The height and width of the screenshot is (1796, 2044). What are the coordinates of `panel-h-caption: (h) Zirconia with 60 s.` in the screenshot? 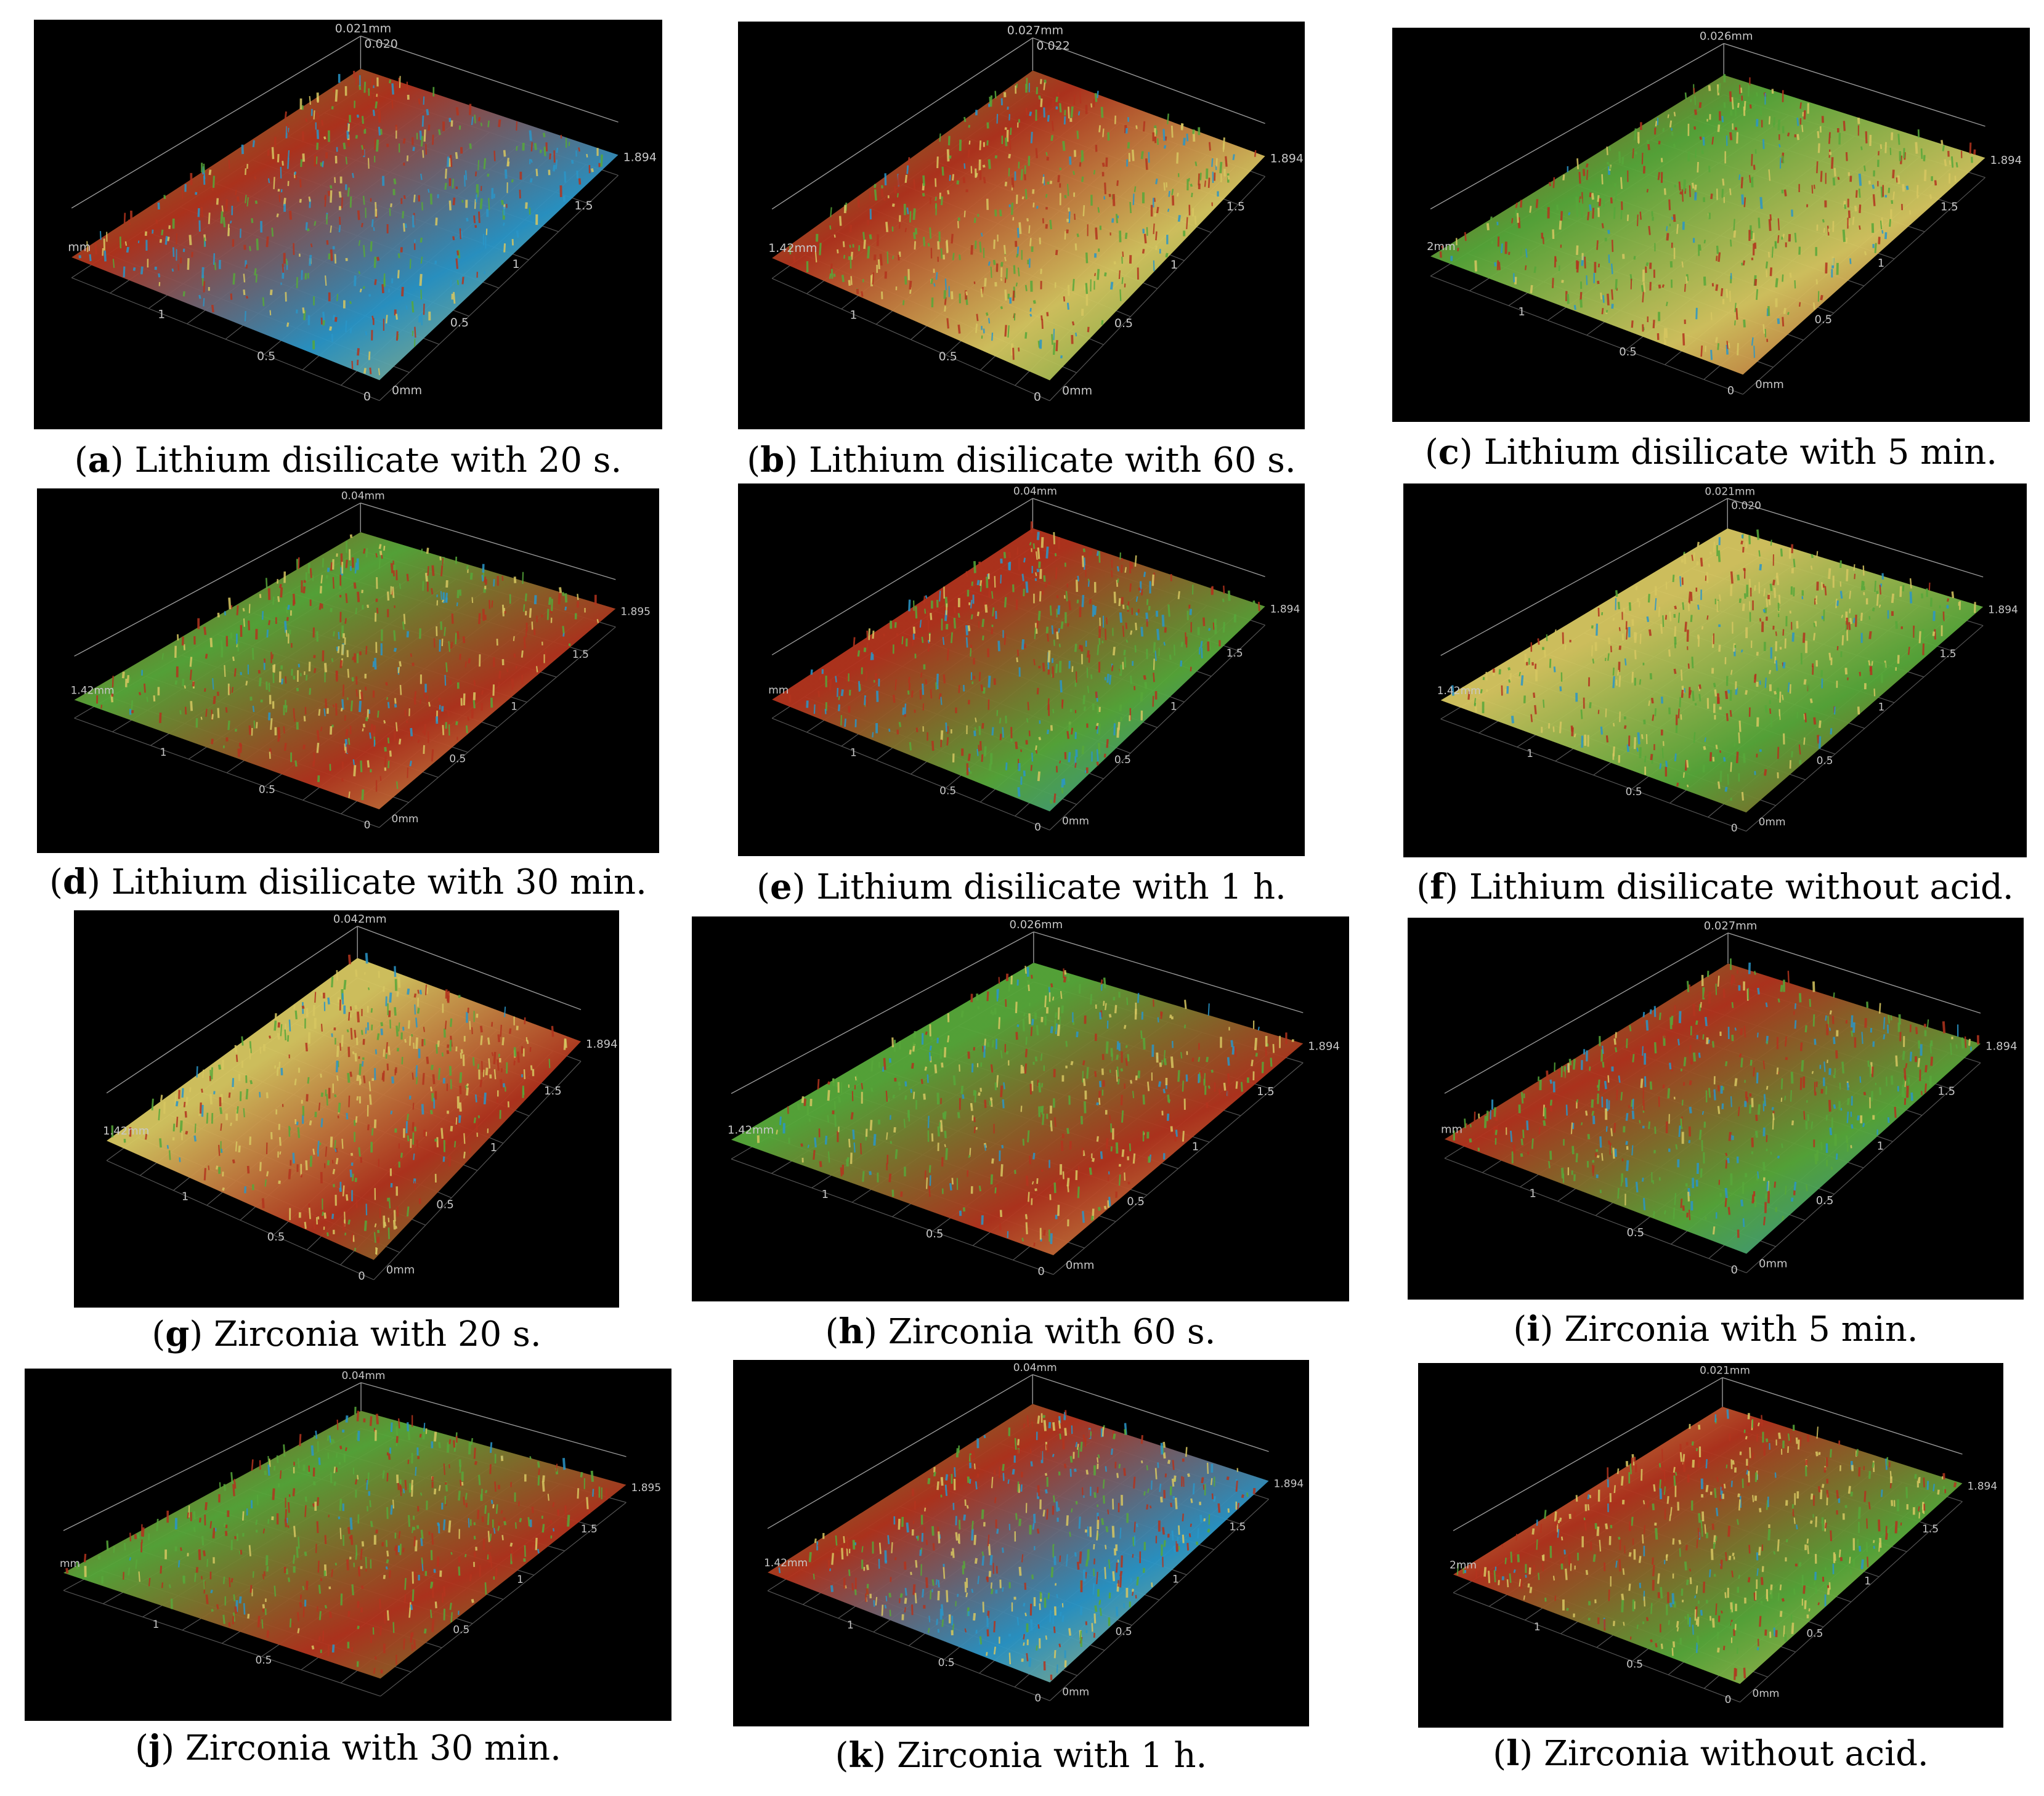 It's located at (1020, 1331).